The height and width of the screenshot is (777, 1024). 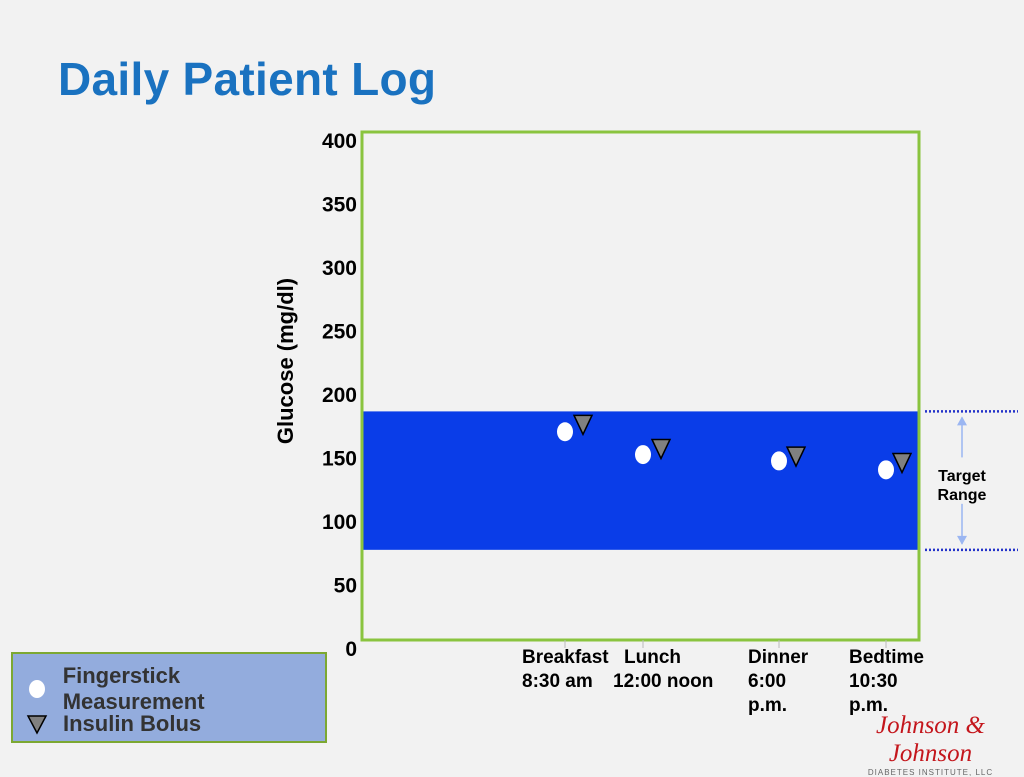 What do you see at coordinates (345, 586) in the screenshot?
I see `y-tick-label: 50` at bounding box center [345, 586].